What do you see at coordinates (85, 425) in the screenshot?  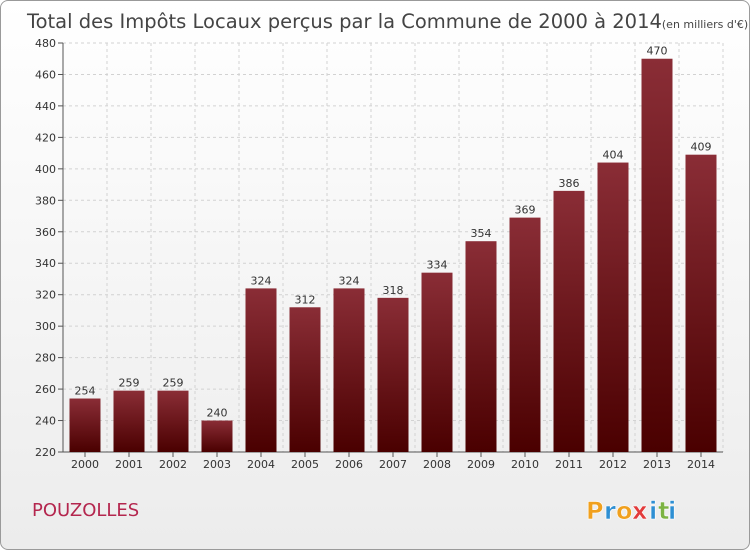 I see `bar-2000` at bounding box center [85, 425].